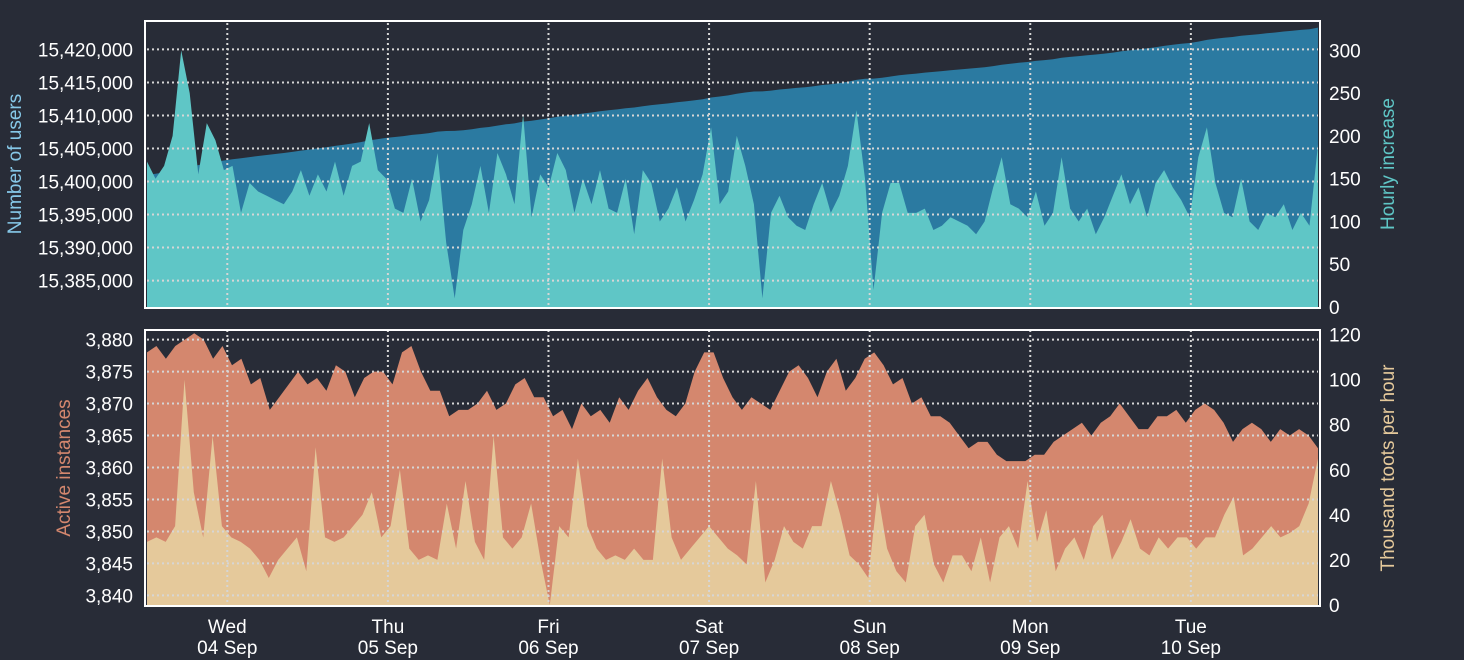 Image resolution: width=1464 pixels, height=660 pixels. Describe the element at coordinates (1339, 561) in the screenshot. I see `instances-right-tick-label: 20` at that location.